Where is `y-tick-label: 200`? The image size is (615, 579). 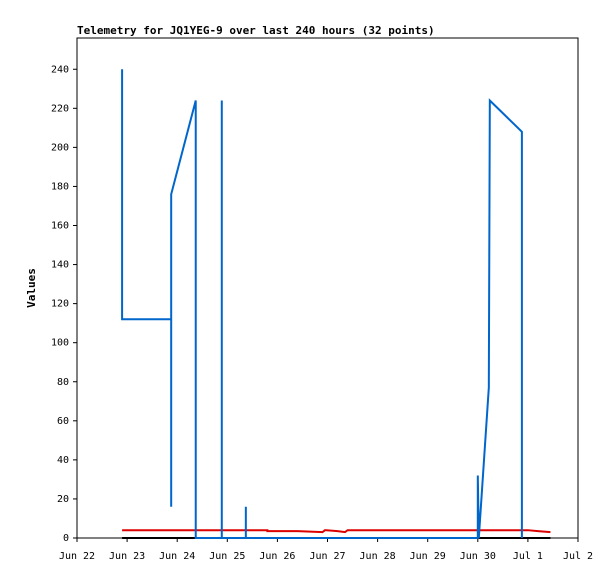 y-tick-label: 200 is located at coordinates (60, 147).